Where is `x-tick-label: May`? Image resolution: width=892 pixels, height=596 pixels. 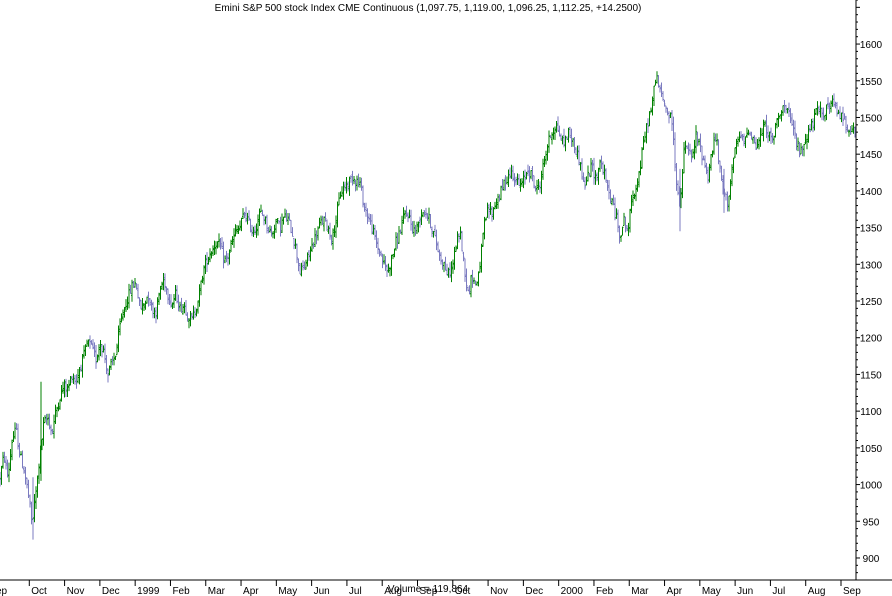 x-tick-label: May is located at coordinates (711, 591).